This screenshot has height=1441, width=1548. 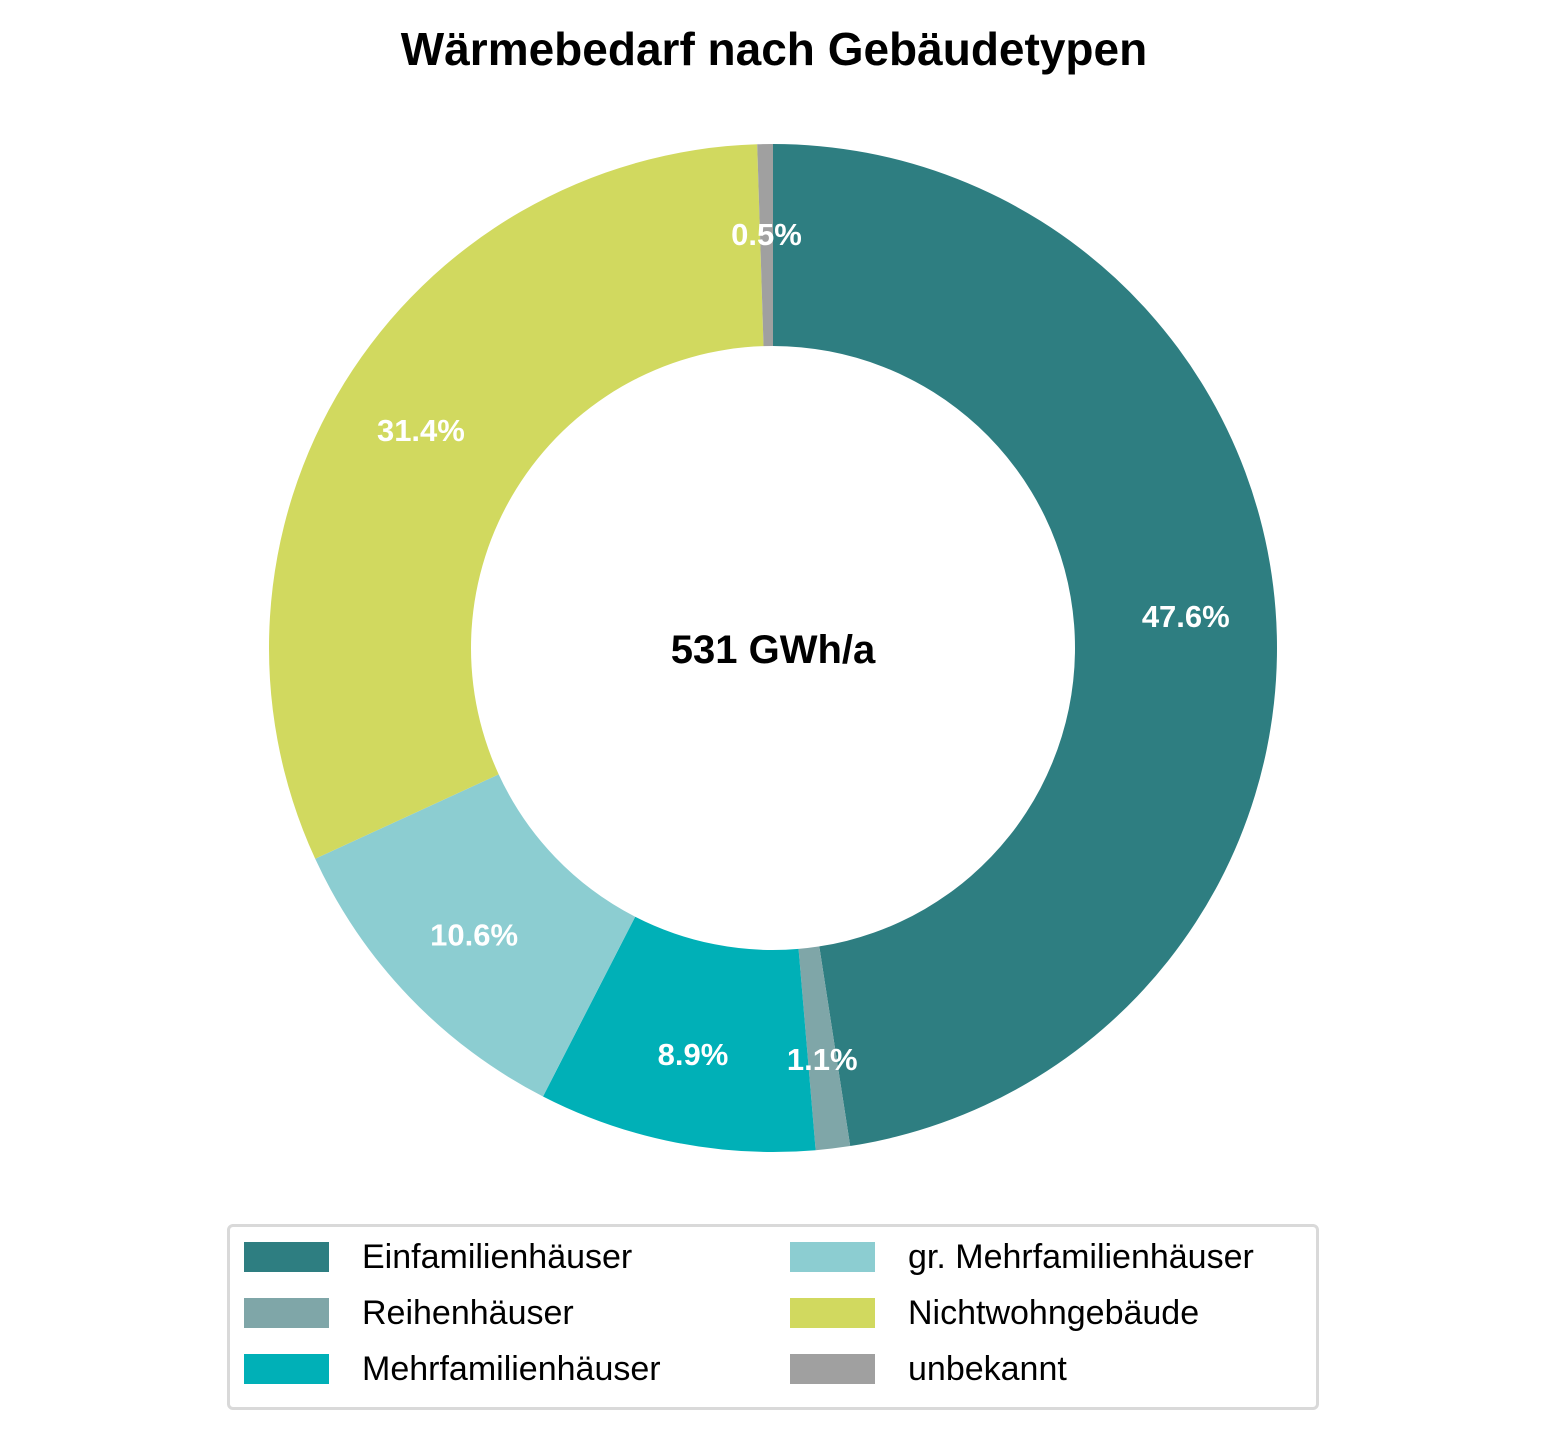 I want to click on slice-label-2: 8.9%, so click(x=693, y=1054).